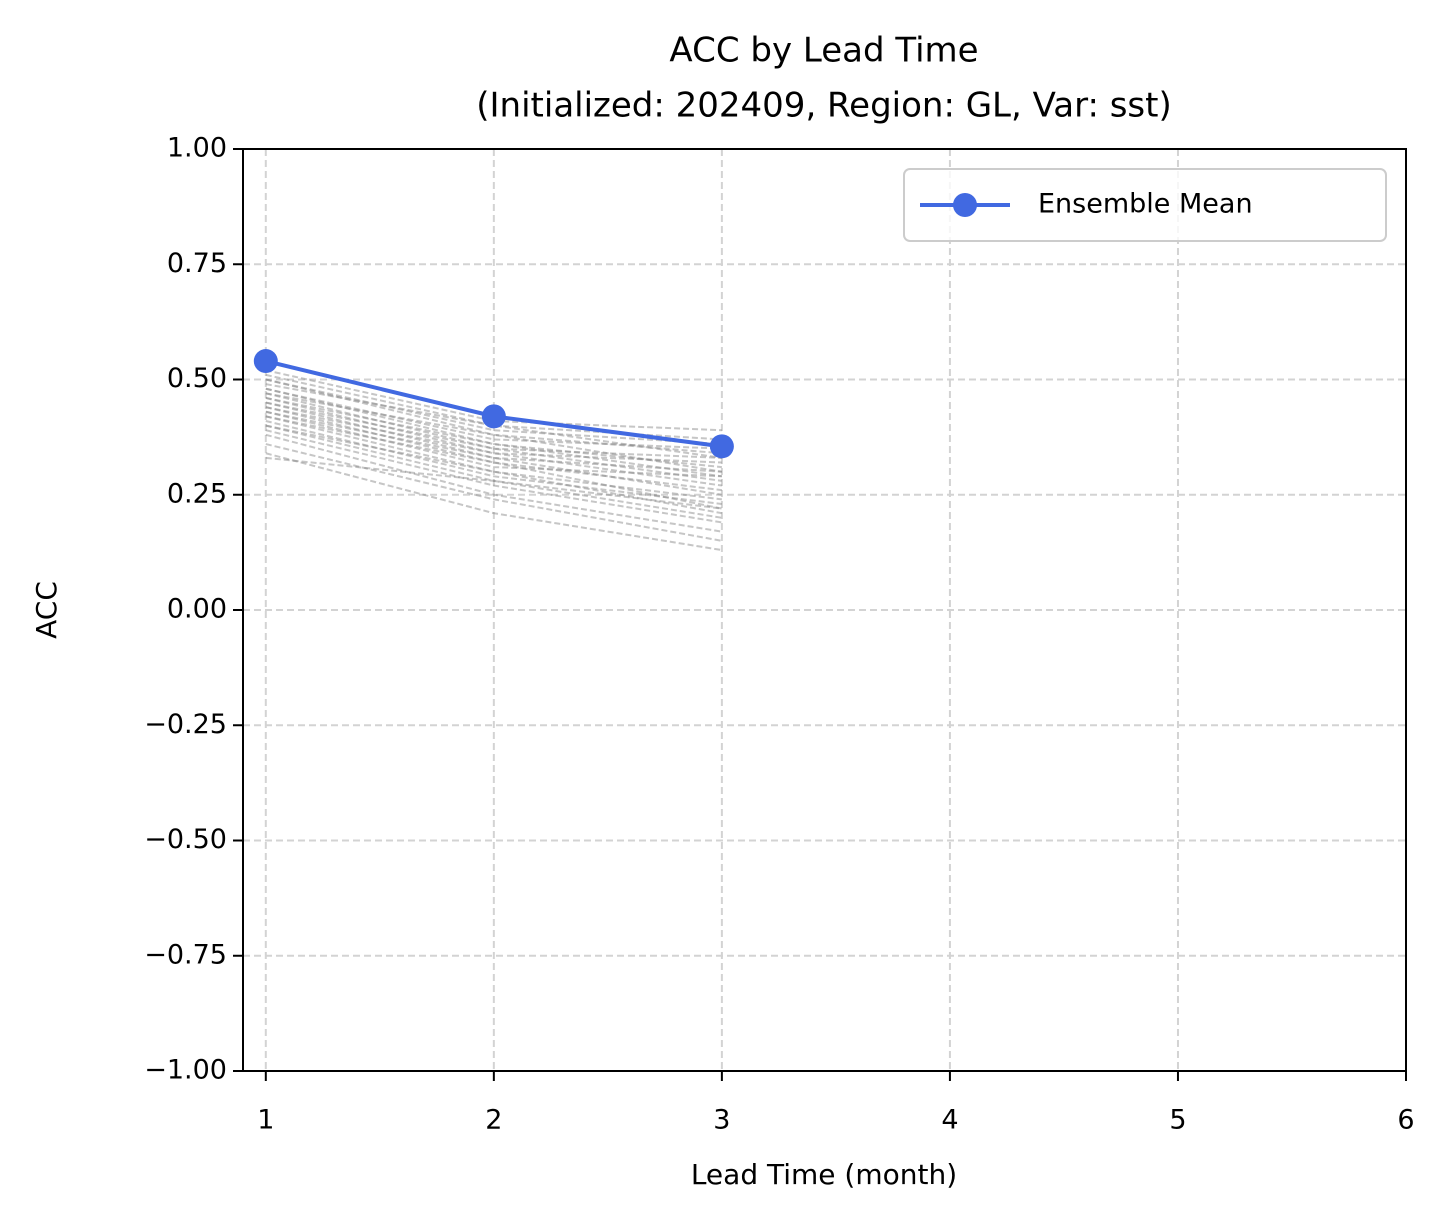  What do you see at coordinates (197, 493) in the screenshot?
I see `y-tick-label: 0.25` at bounding box center [197, 493].